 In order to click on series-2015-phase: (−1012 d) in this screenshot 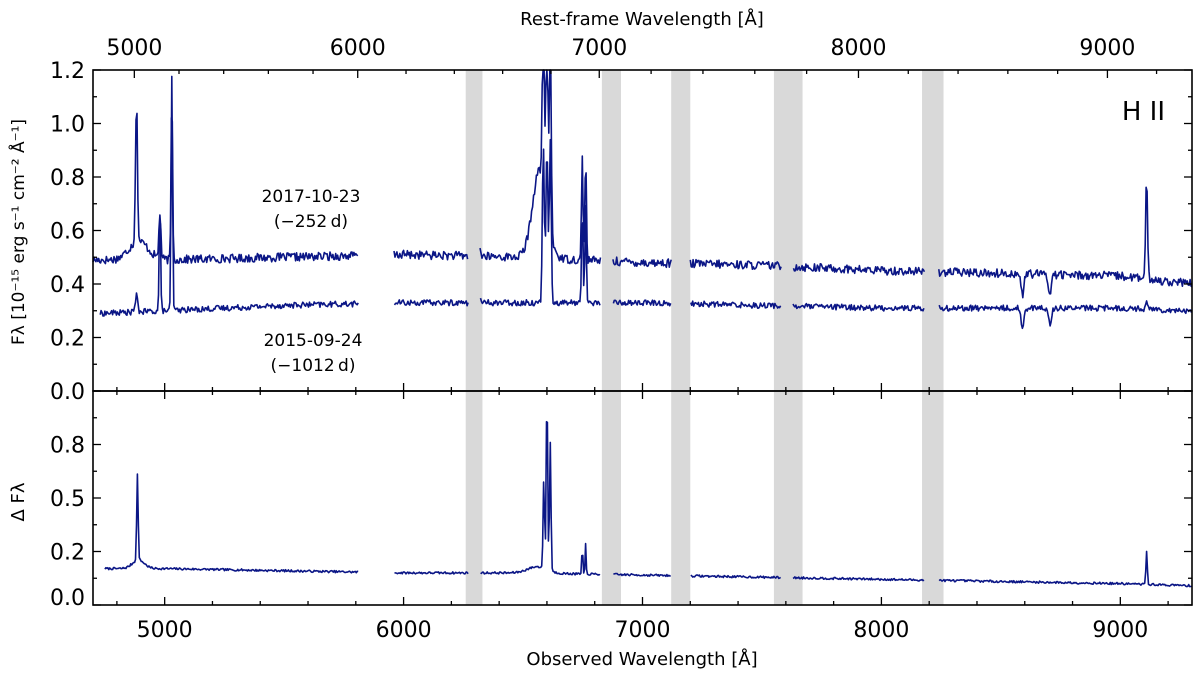, I will do `click(313, 366)`.